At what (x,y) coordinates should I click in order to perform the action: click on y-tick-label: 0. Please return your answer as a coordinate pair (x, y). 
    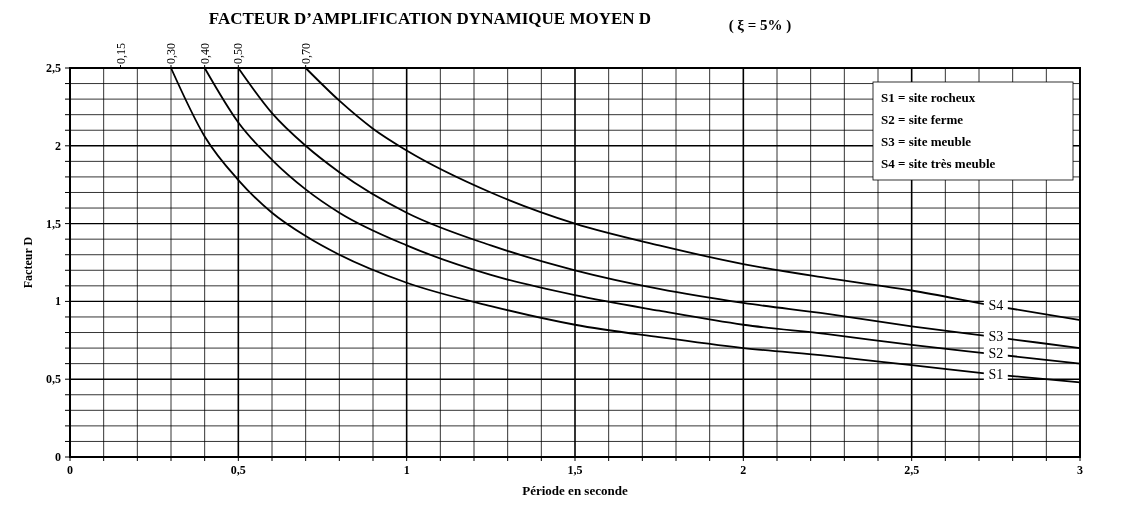
    Looking at the image, I should click on (58, 457).